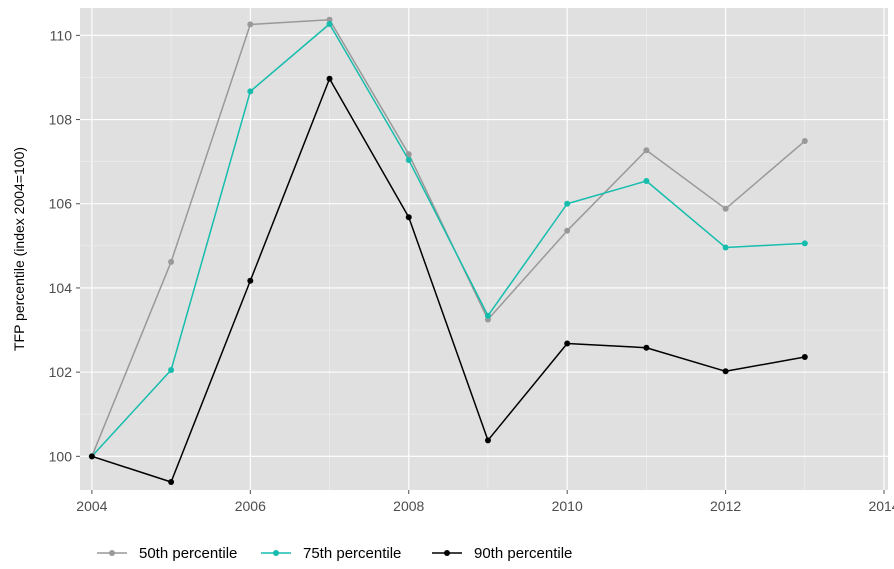 This screenshot has width=894, height=569. Describe the element at coordinates (725, 506) in the screenshot. I see `x-tick-label: 2012` at that location.